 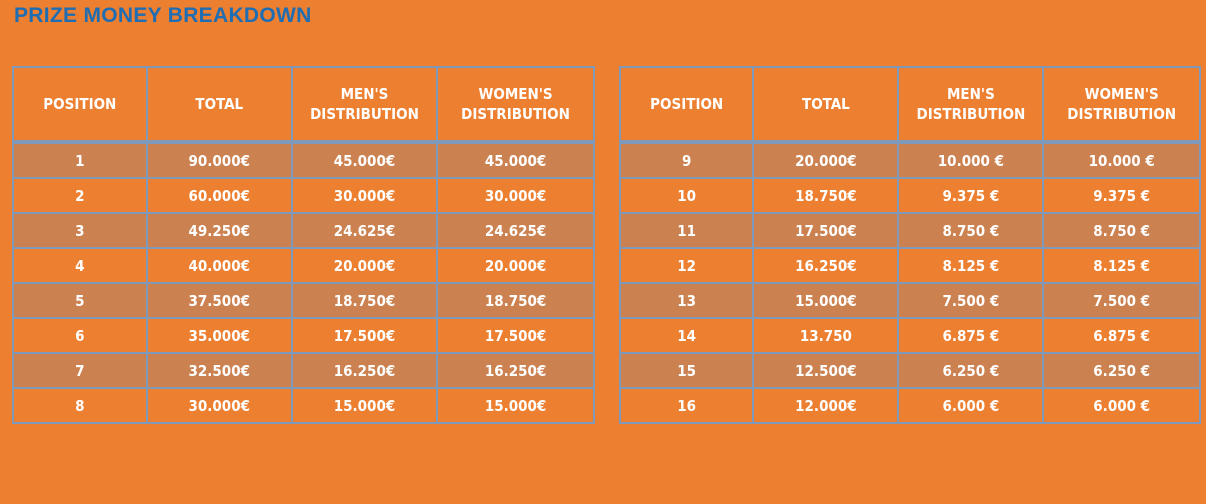 I want to click on table-row: 15 12.500€ 6.250 €6.250 €, so click(x=909, y=370).